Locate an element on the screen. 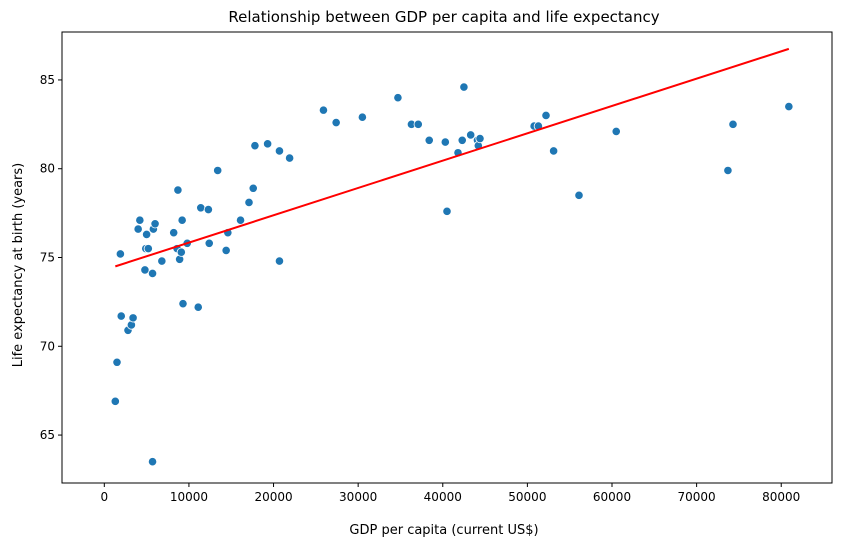  y-tick-label: 85 is located at coordinates (47, 80).